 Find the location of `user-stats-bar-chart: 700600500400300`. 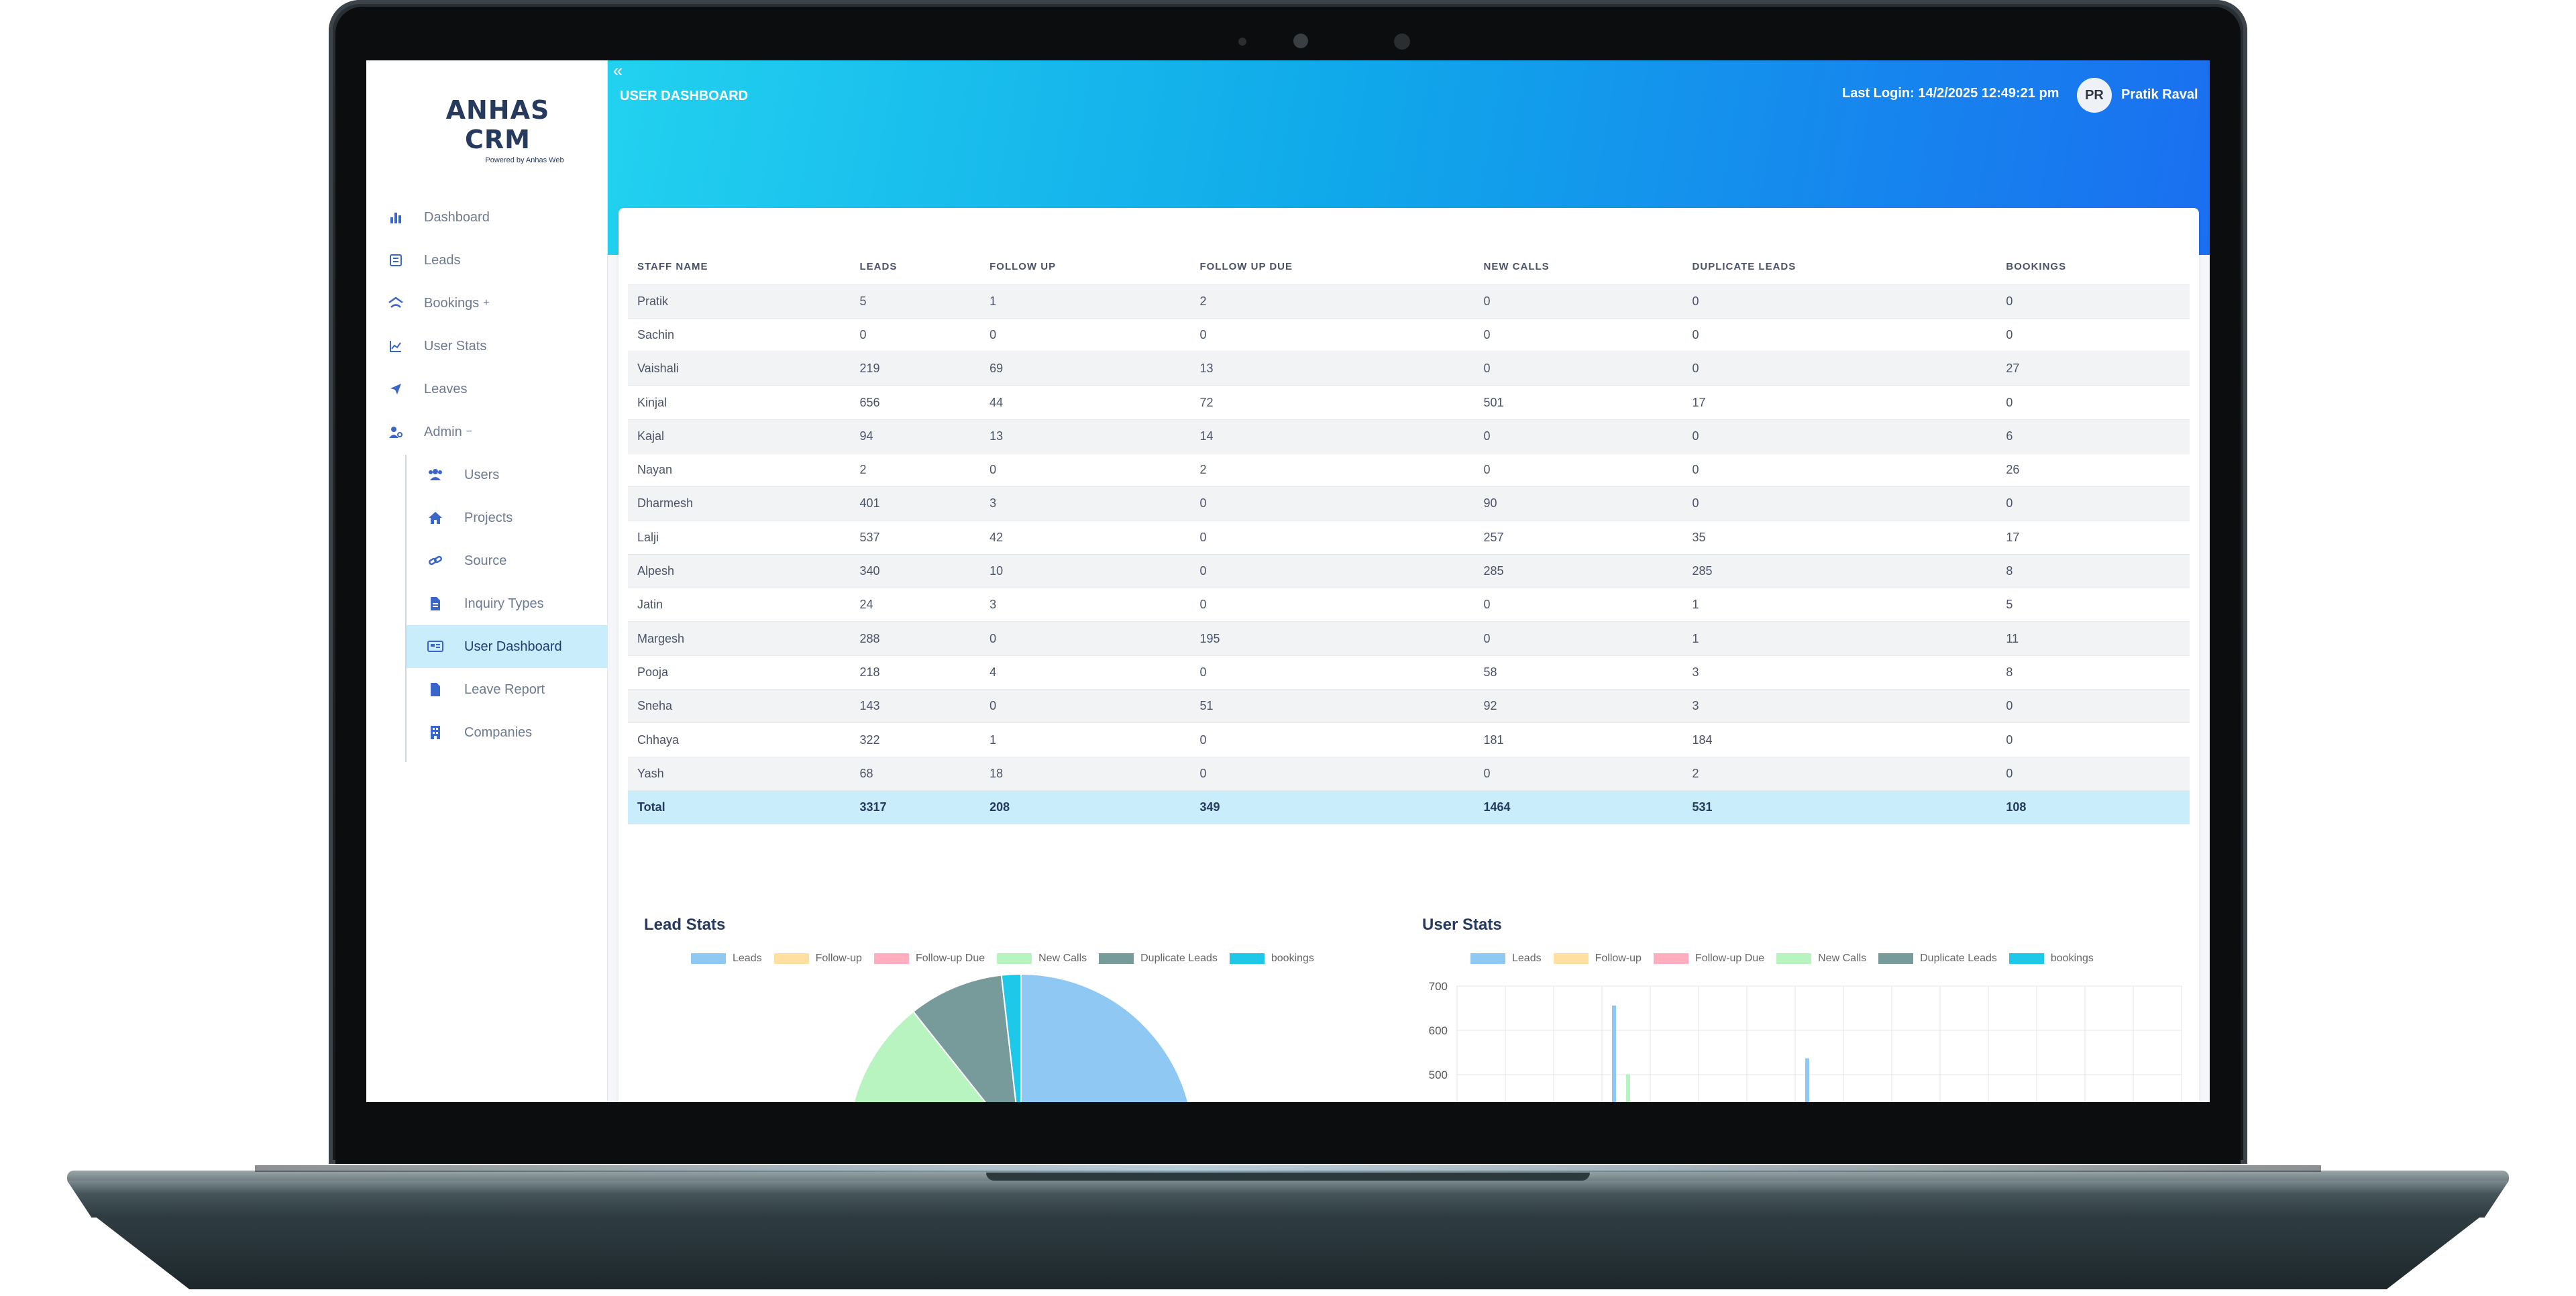

user-stats-bar-chart: 700600500400300 is located at coordinates (1805, 1041).